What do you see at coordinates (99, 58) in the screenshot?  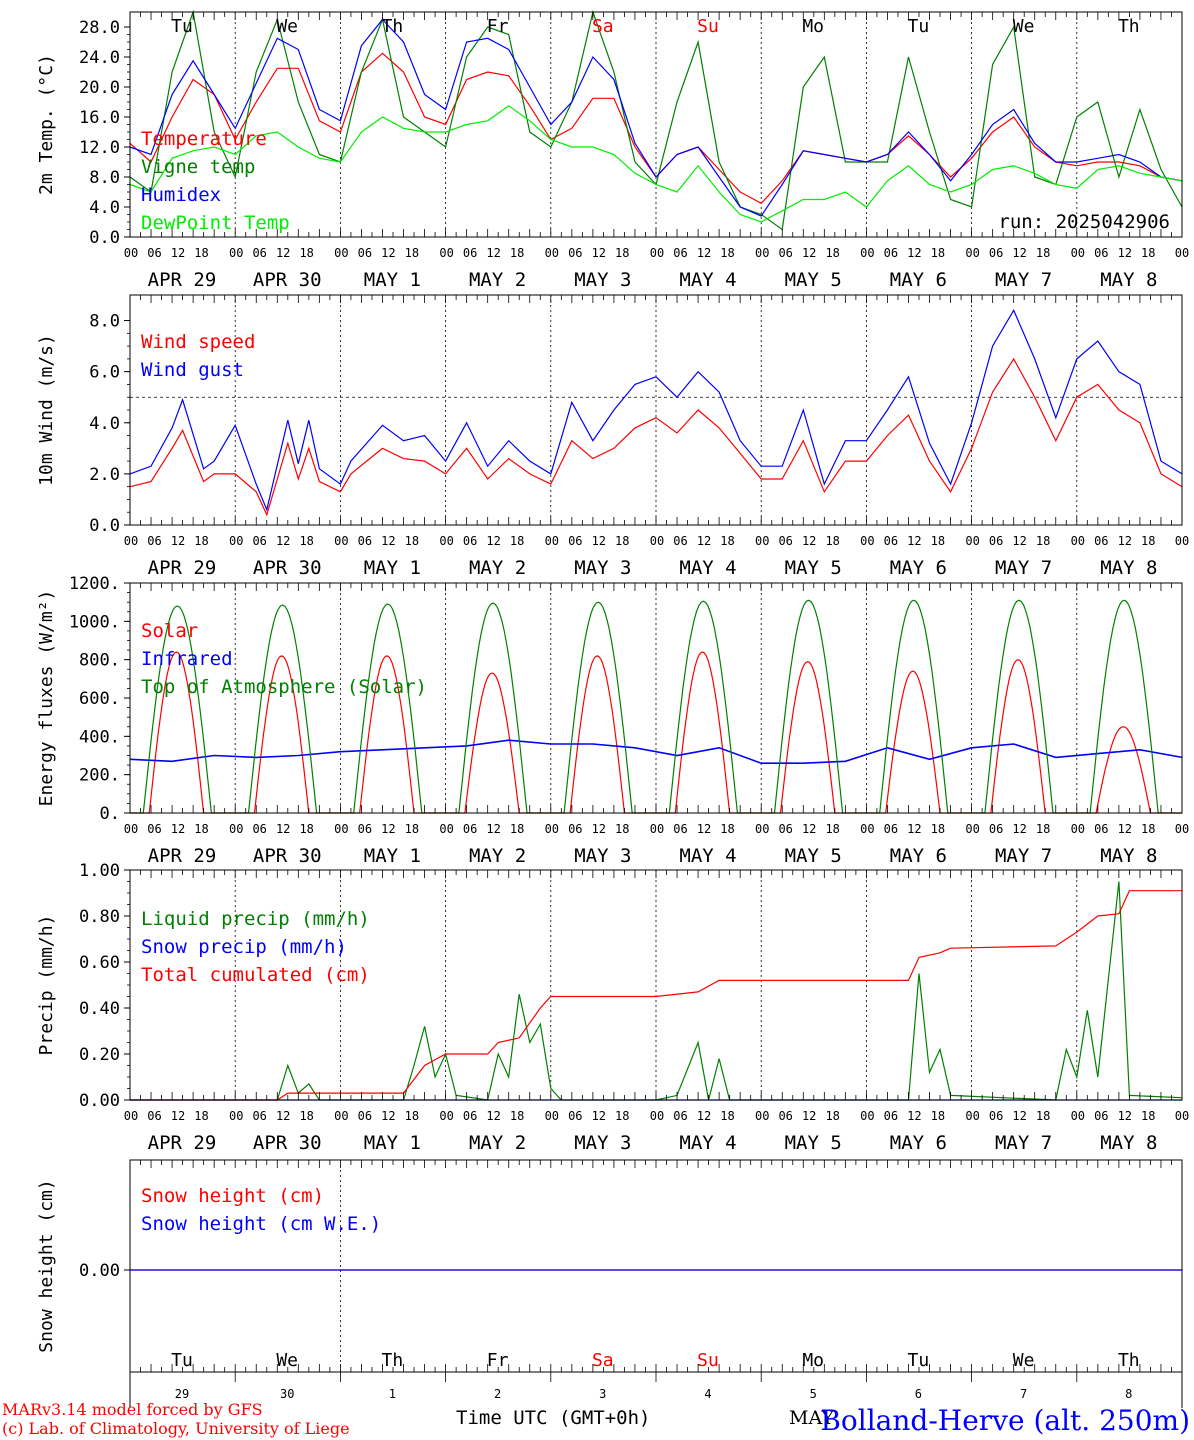 I see `y-tick-label: 24.0` at bounding box center [99, 58].